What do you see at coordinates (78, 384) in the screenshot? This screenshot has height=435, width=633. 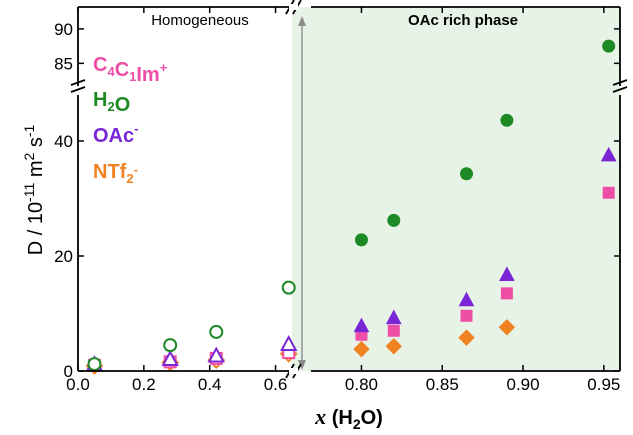 I see `x-tick-label: 0.0` at bounding box center [78, 384].